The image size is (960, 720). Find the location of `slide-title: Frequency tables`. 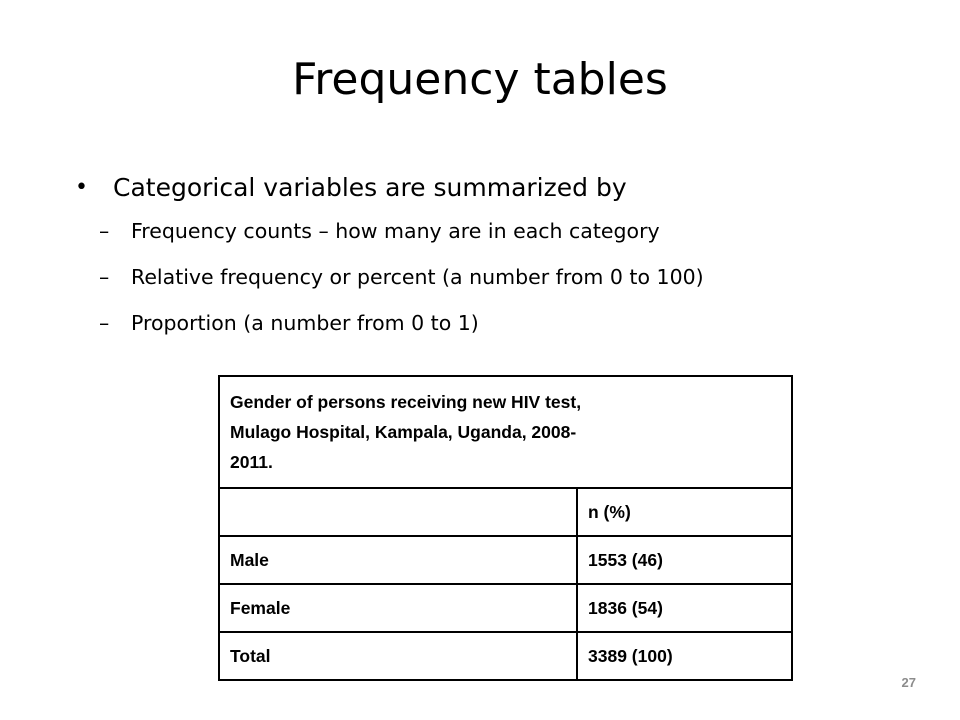

slide-title: Frequency tables is located at coordinates (480, 79).